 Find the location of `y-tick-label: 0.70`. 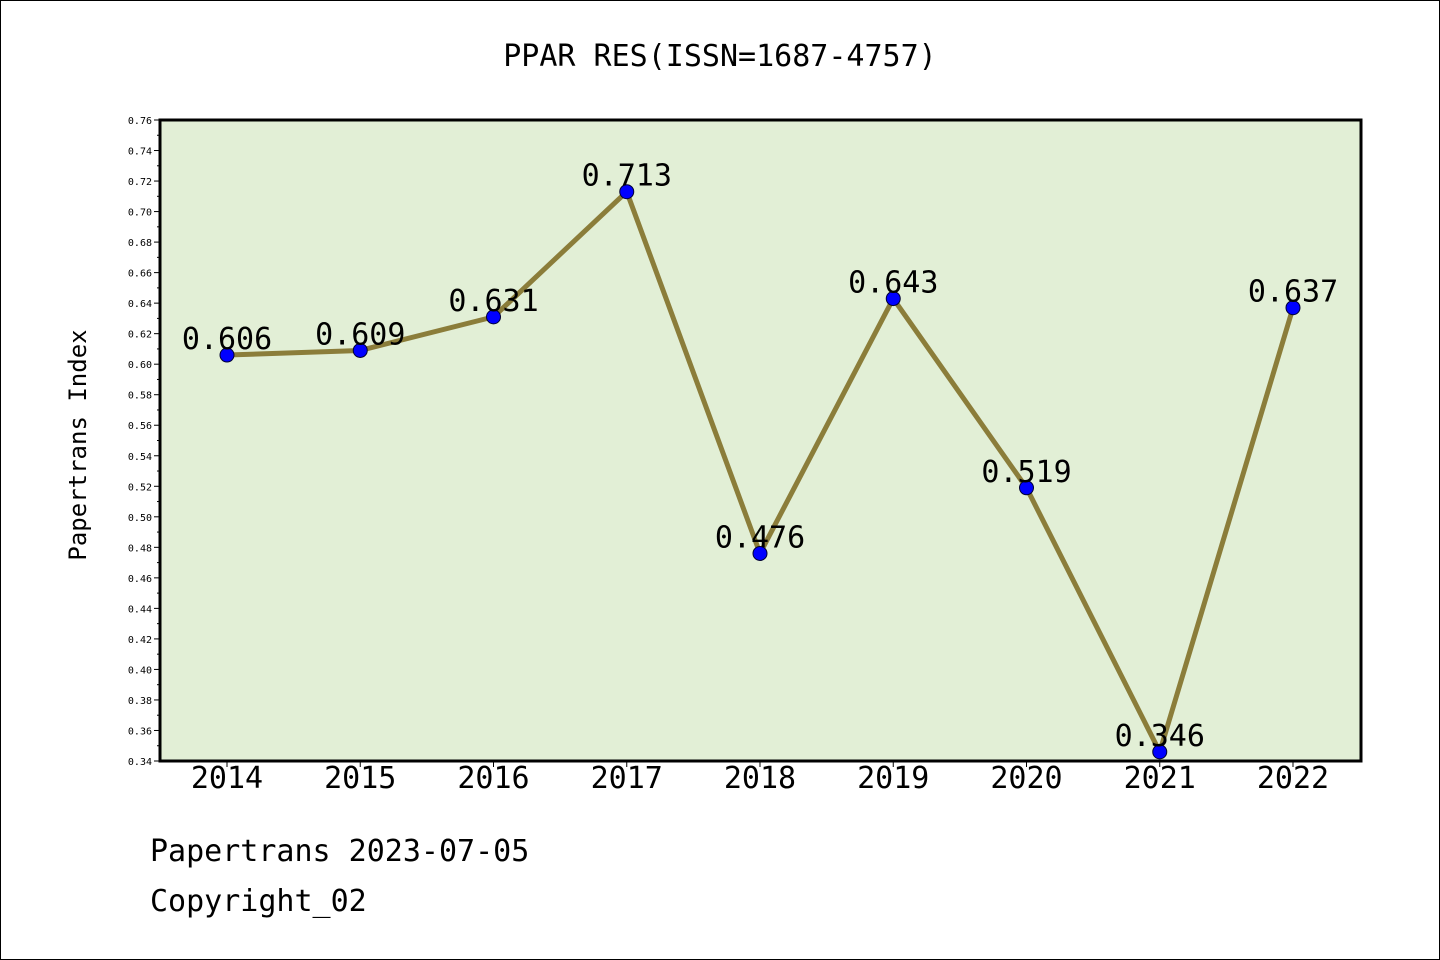

y-tick-label: 0.70 is located at coordinates (140, 213).